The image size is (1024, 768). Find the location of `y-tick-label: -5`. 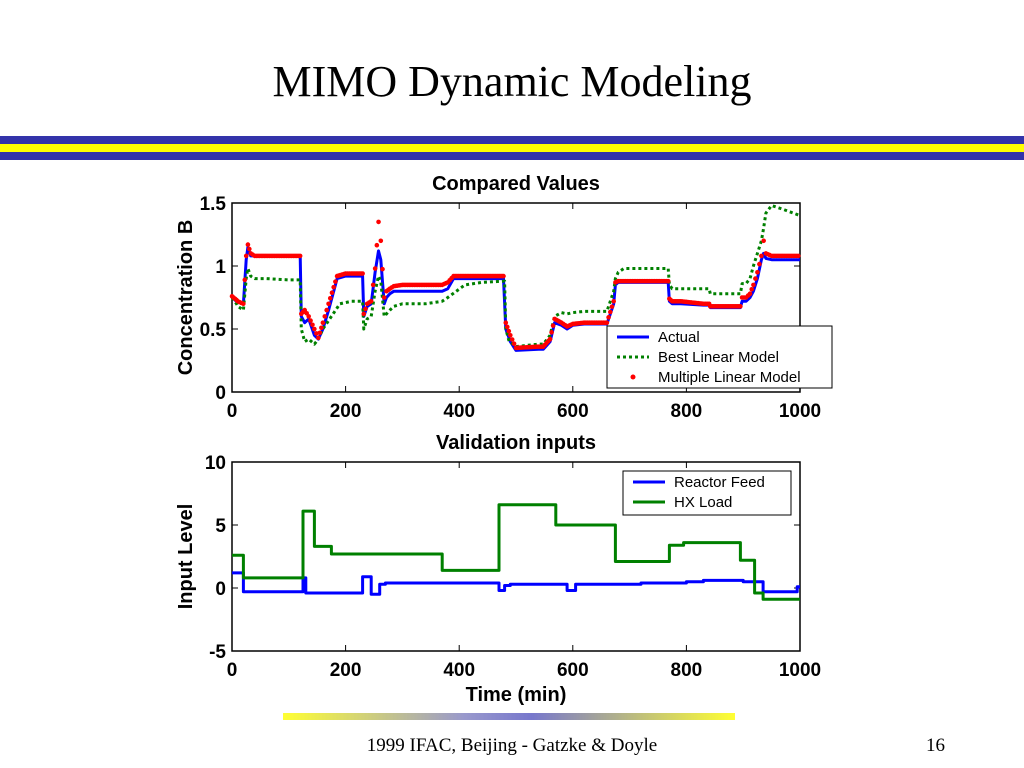

y-tick-label: -5 is located at coordinates (217, 652).